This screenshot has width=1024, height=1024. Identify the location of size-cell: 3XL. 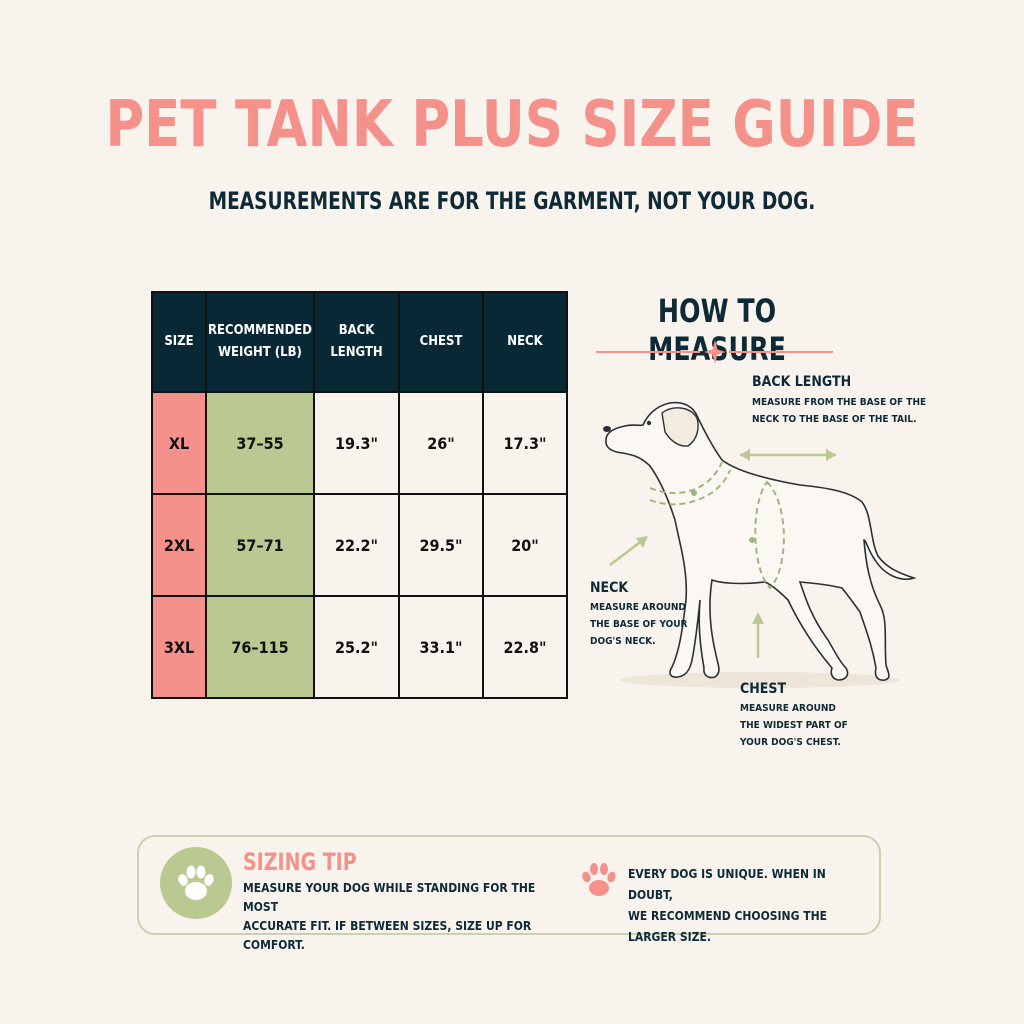
(179, 647).